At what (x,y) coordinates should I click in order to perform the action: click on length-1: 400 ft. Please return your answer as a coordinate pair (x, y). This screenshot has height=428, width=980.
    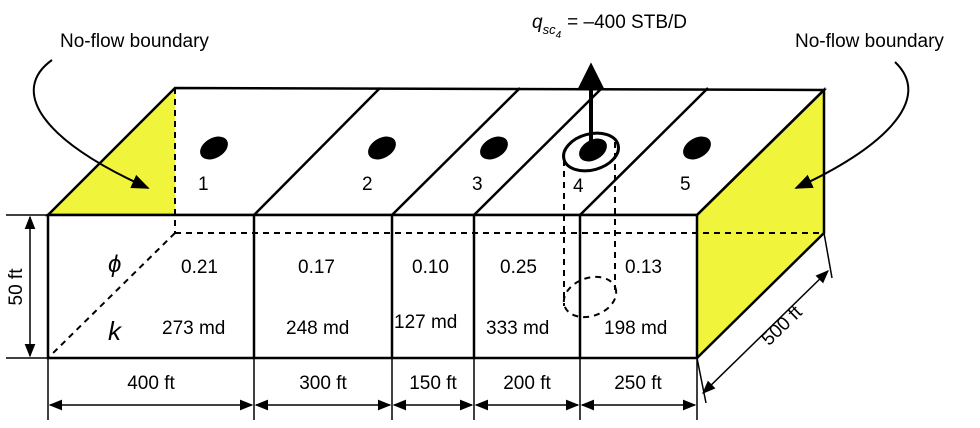
    Looking at the image, I should click on (151, 383).